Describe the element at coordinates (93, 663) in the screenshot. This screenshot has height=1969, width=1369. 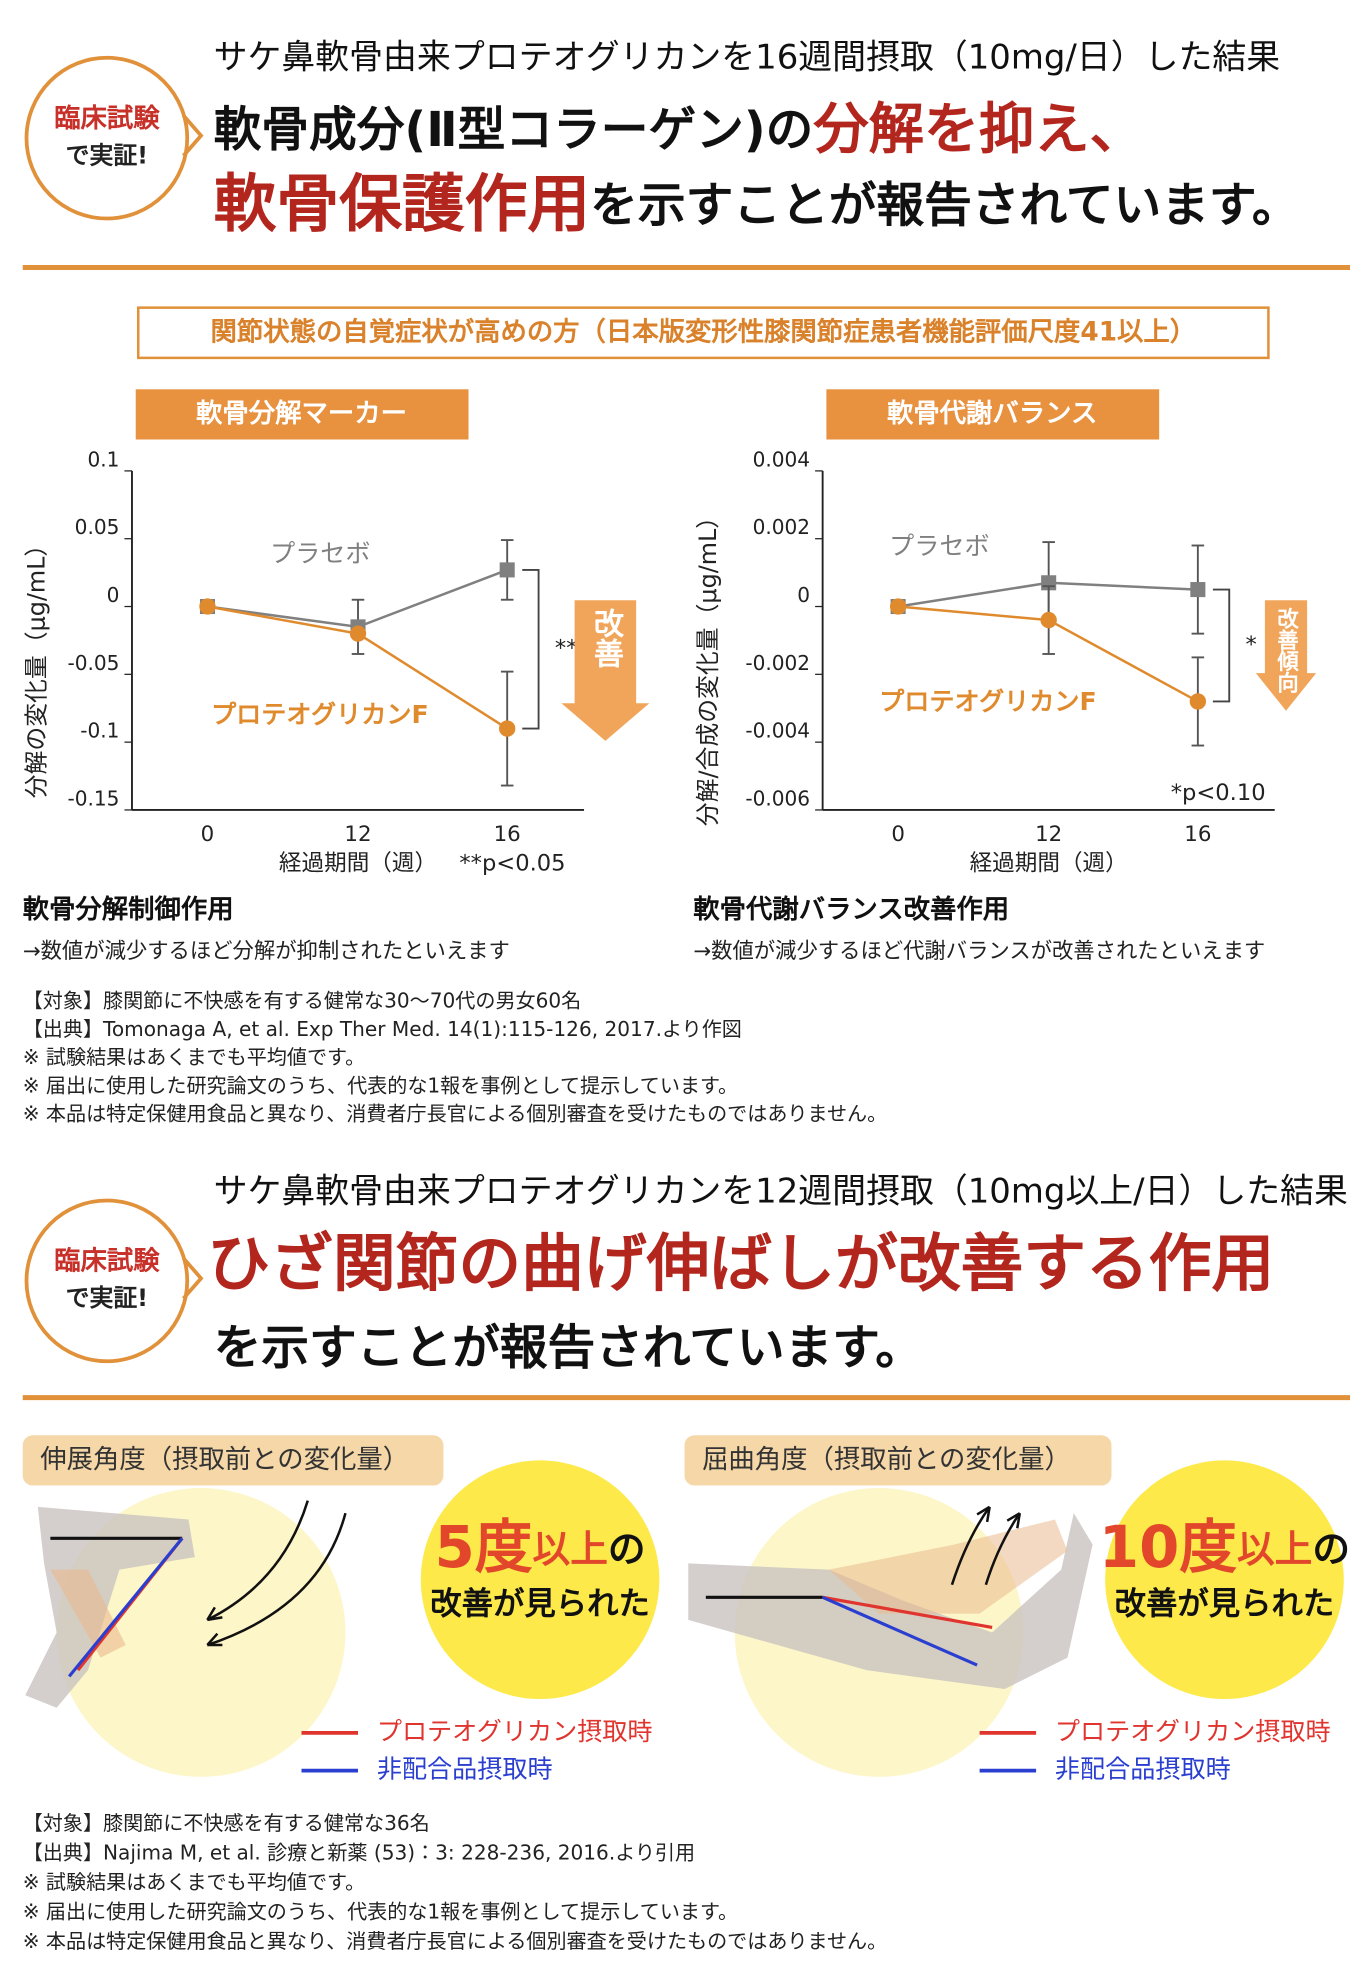
I see `y-tick-label: -0.05` at that location.